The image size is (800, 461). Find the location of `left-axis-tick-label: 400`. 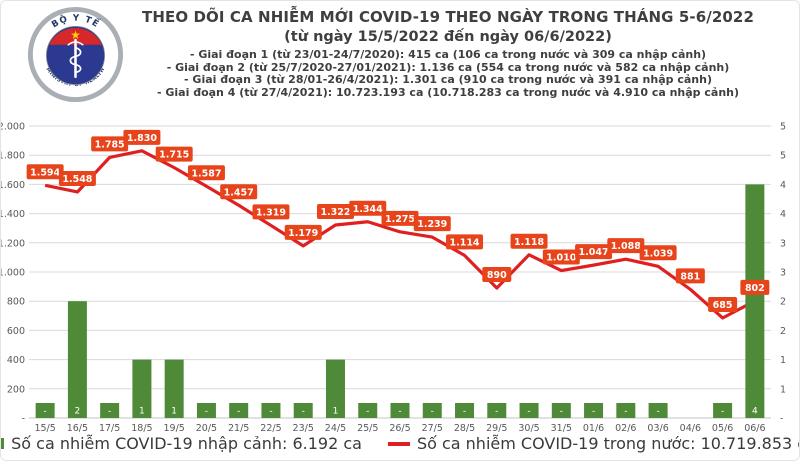

left-axis-tick-label: 400 is located at coordinates (16, 360).